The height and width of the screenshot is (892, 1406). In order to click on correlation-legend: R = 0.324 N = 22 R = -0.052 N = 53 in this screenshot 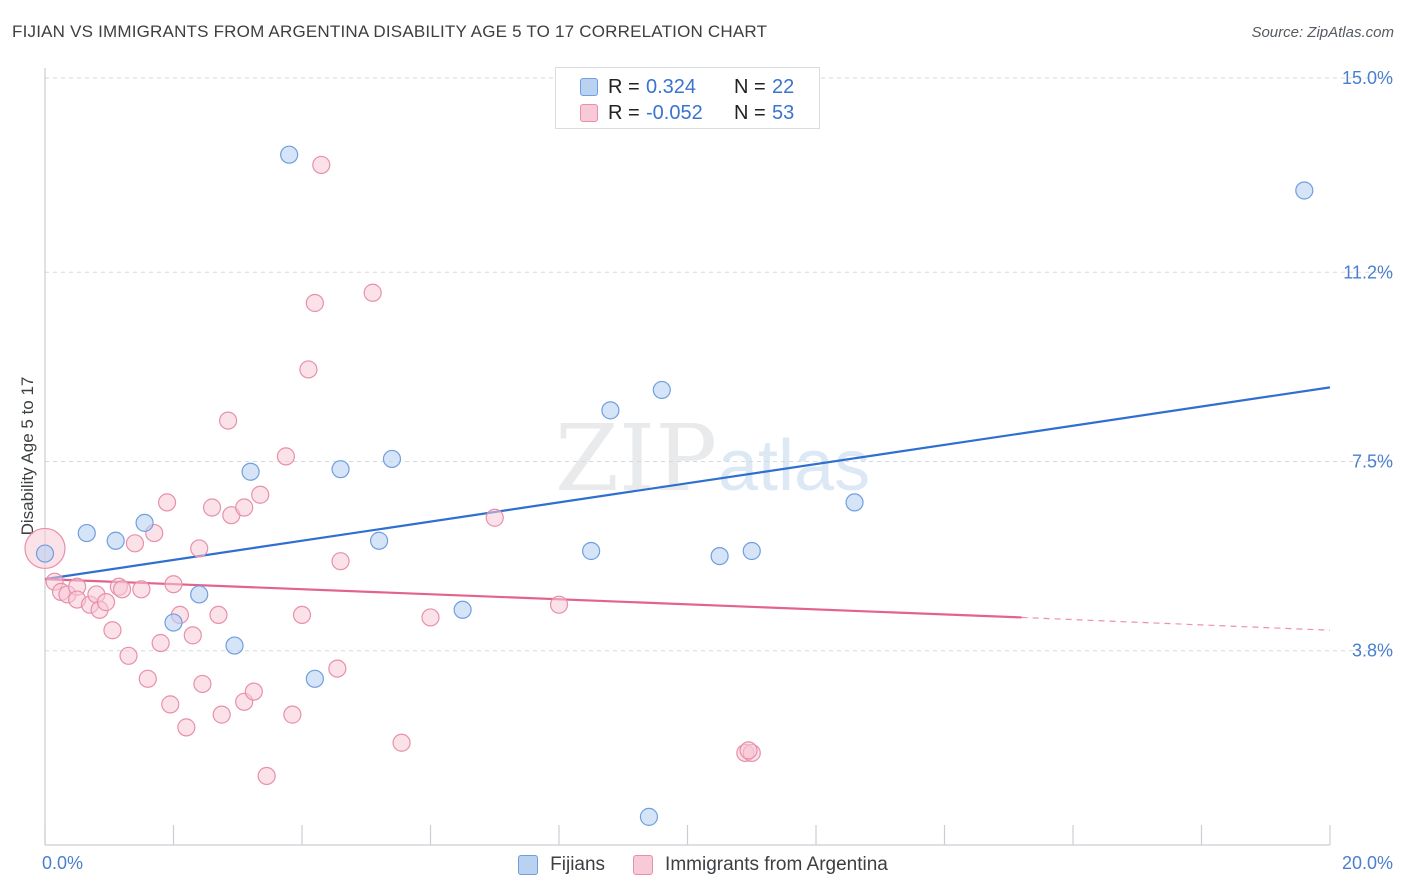, I will do `click(687, 98)`.